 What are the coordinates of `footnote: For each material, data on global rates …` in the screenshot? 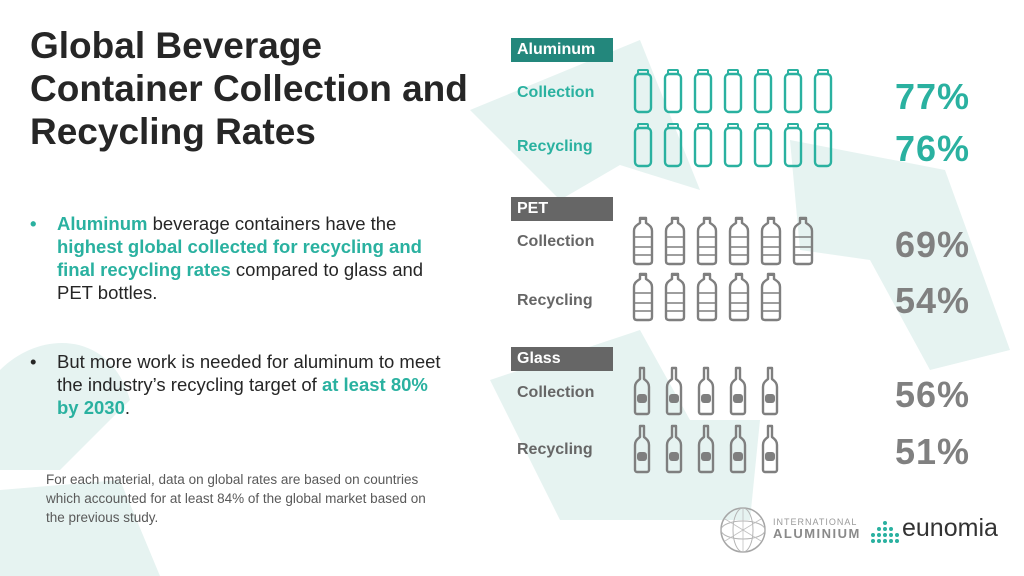 It's located at (236, 498).